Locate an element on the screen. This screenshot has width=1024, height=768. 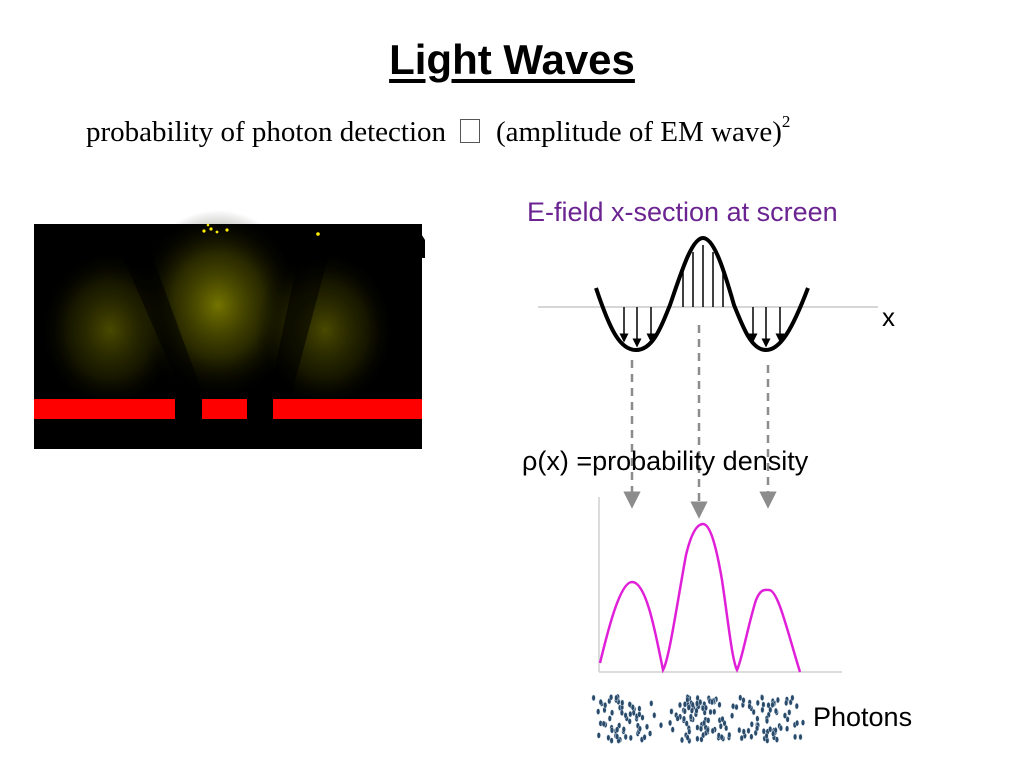
guide-arrows-icon is located at coordinates (700, 422).